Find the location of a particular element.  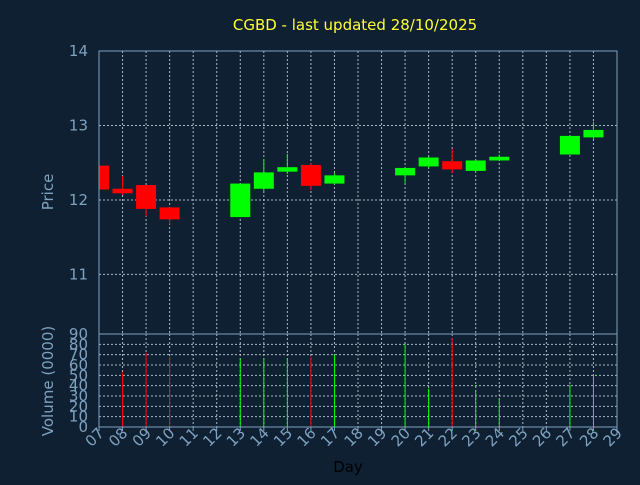

volume-tick-label: 70 is located at coordinates (78, 355).